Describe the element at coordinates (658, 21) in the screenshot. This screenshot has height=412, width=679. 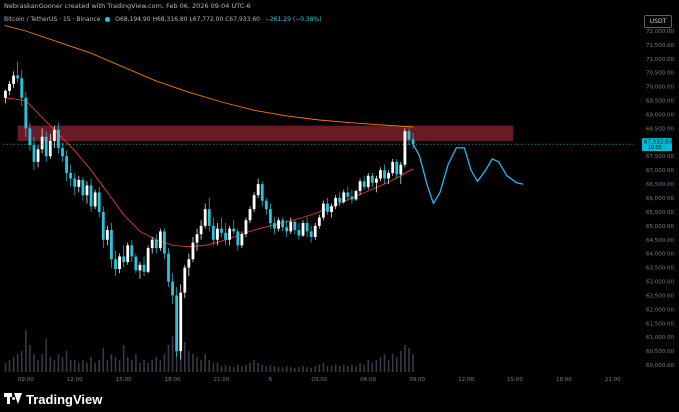
I see `currency-selector: USDT` at that location.